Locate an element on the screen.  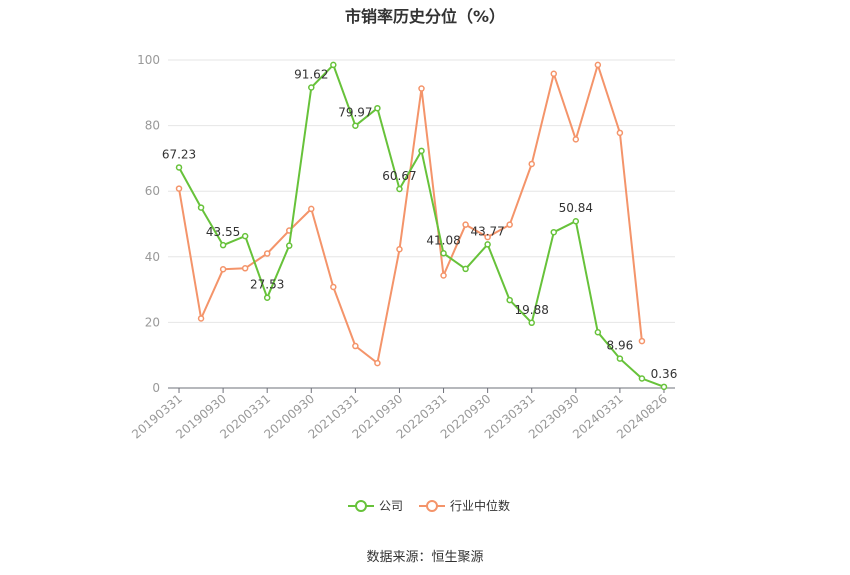
y-tick-label: 80 is located at coordinates (152, 126).